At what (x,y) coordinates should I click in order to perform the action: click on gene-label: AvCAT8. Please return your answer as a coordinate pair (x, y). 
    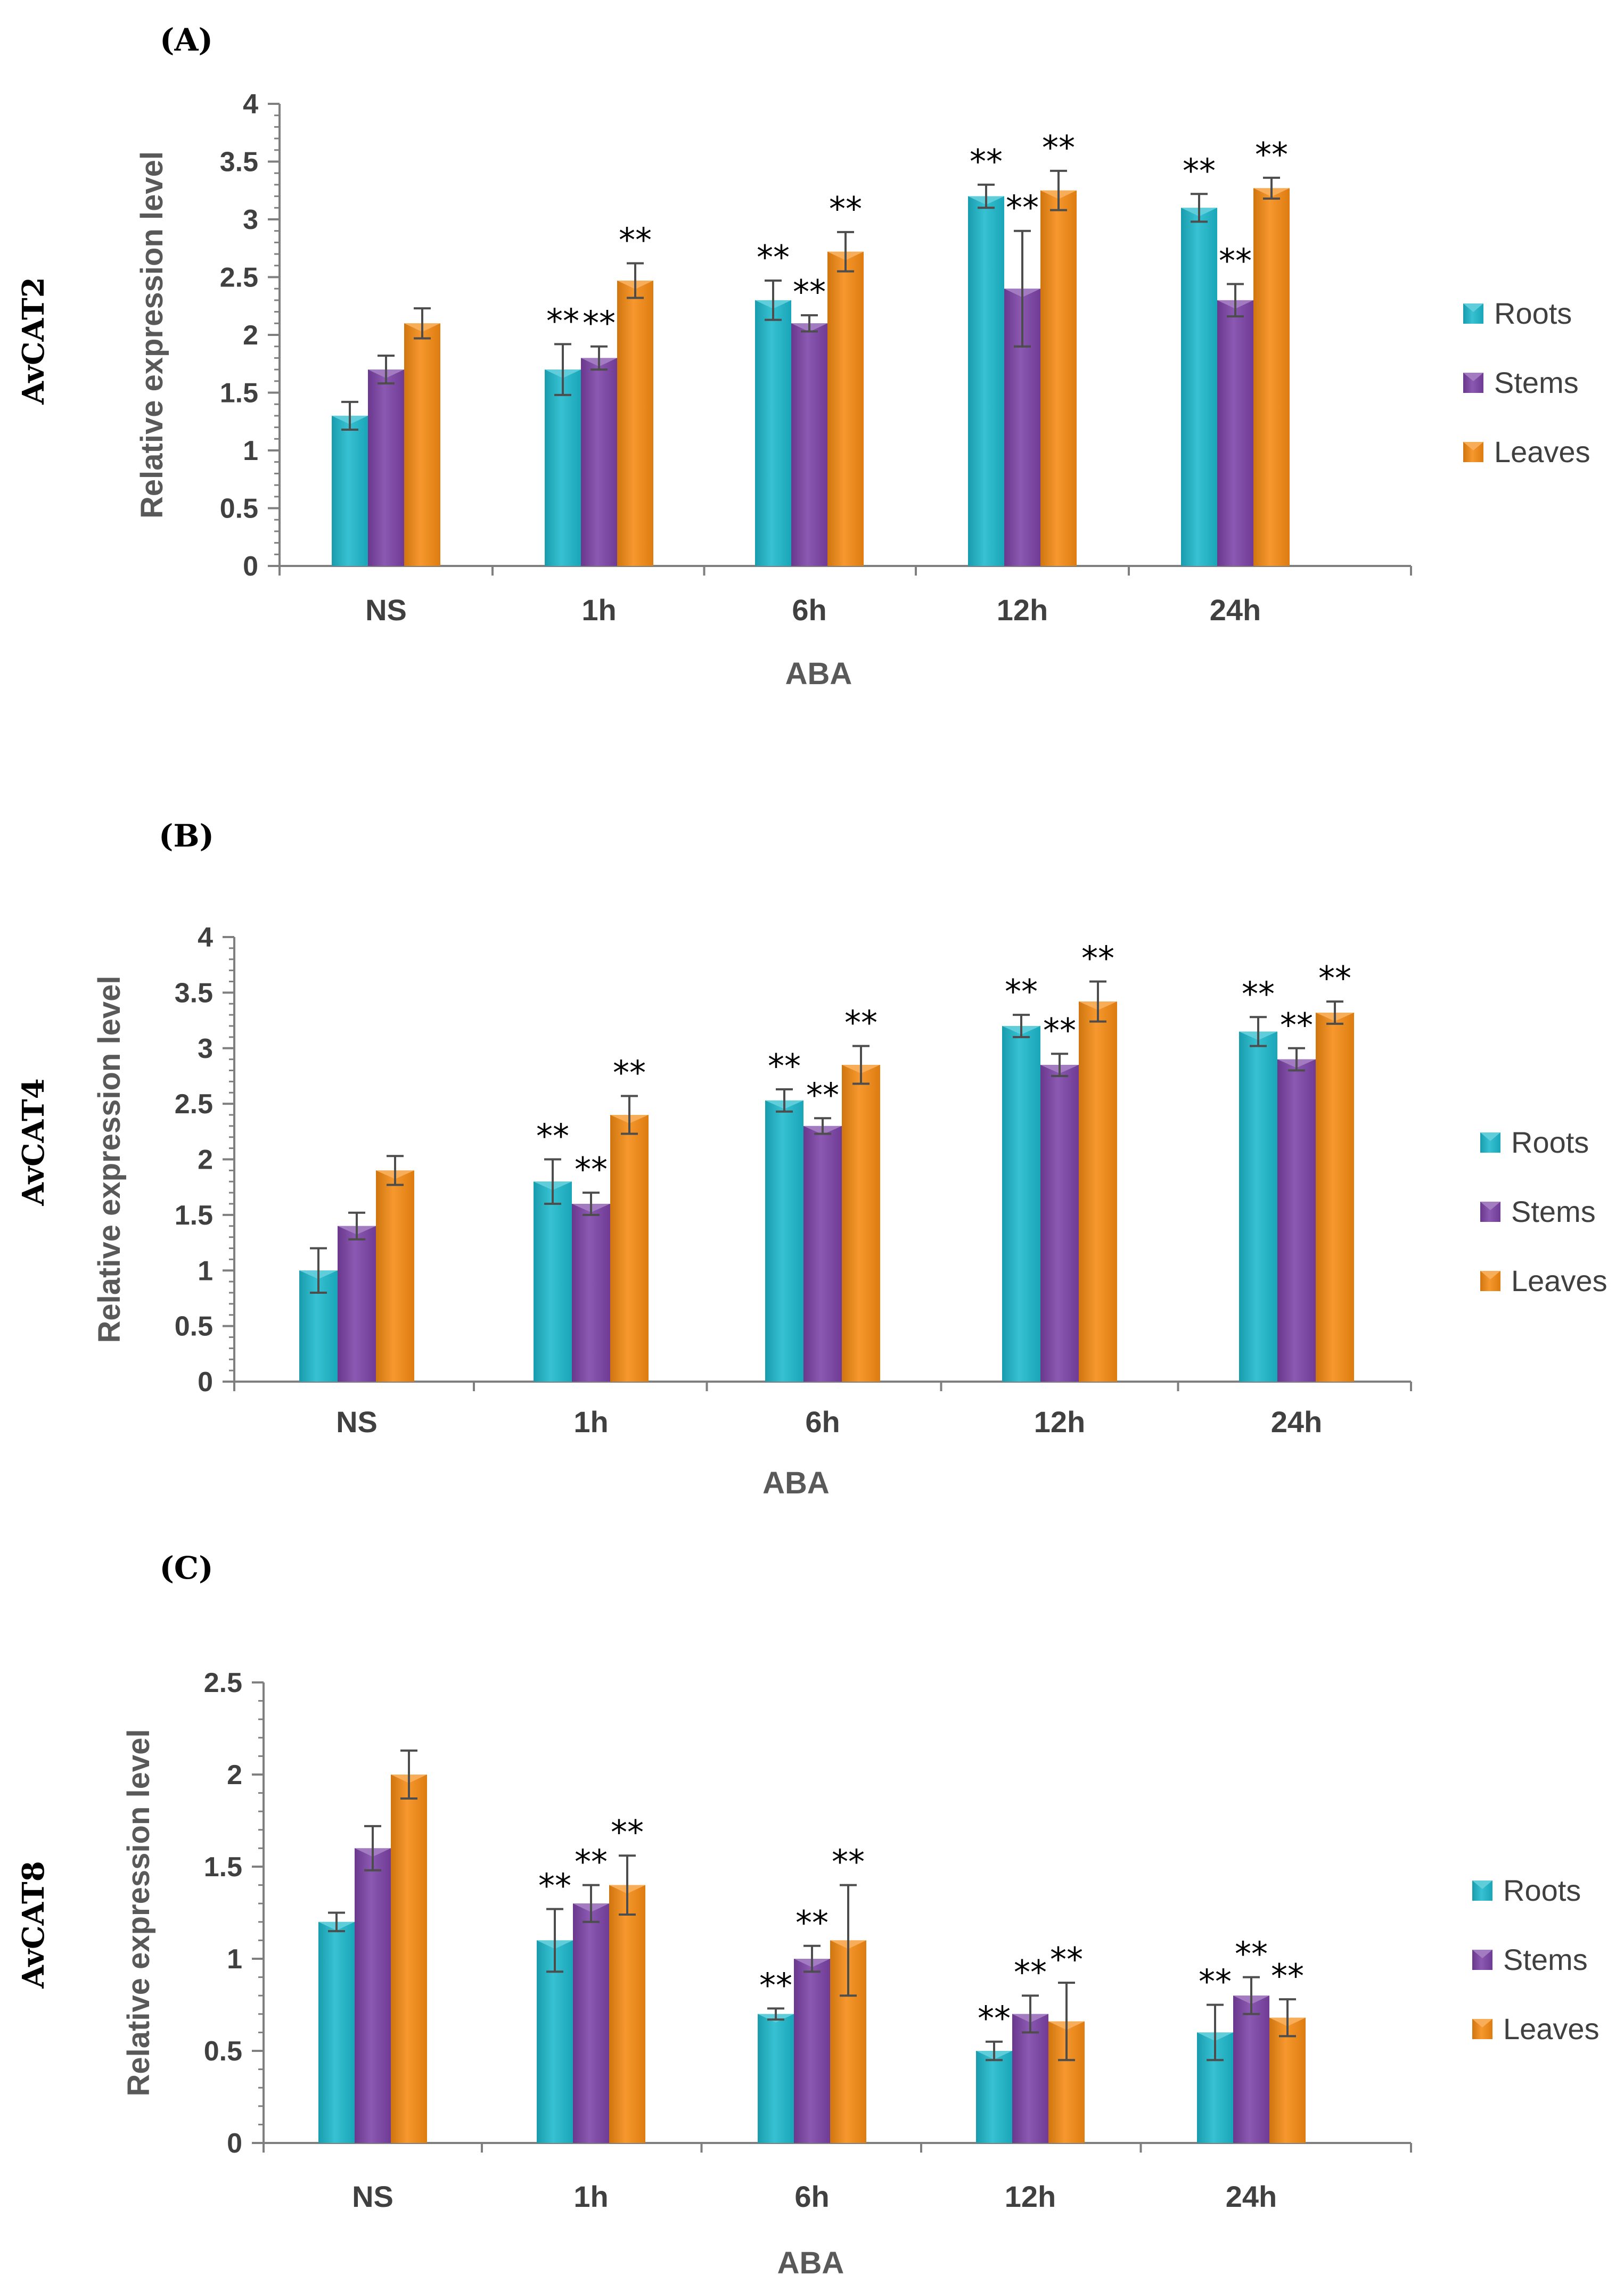
    Looking at the image, I should click on (33, 1925).